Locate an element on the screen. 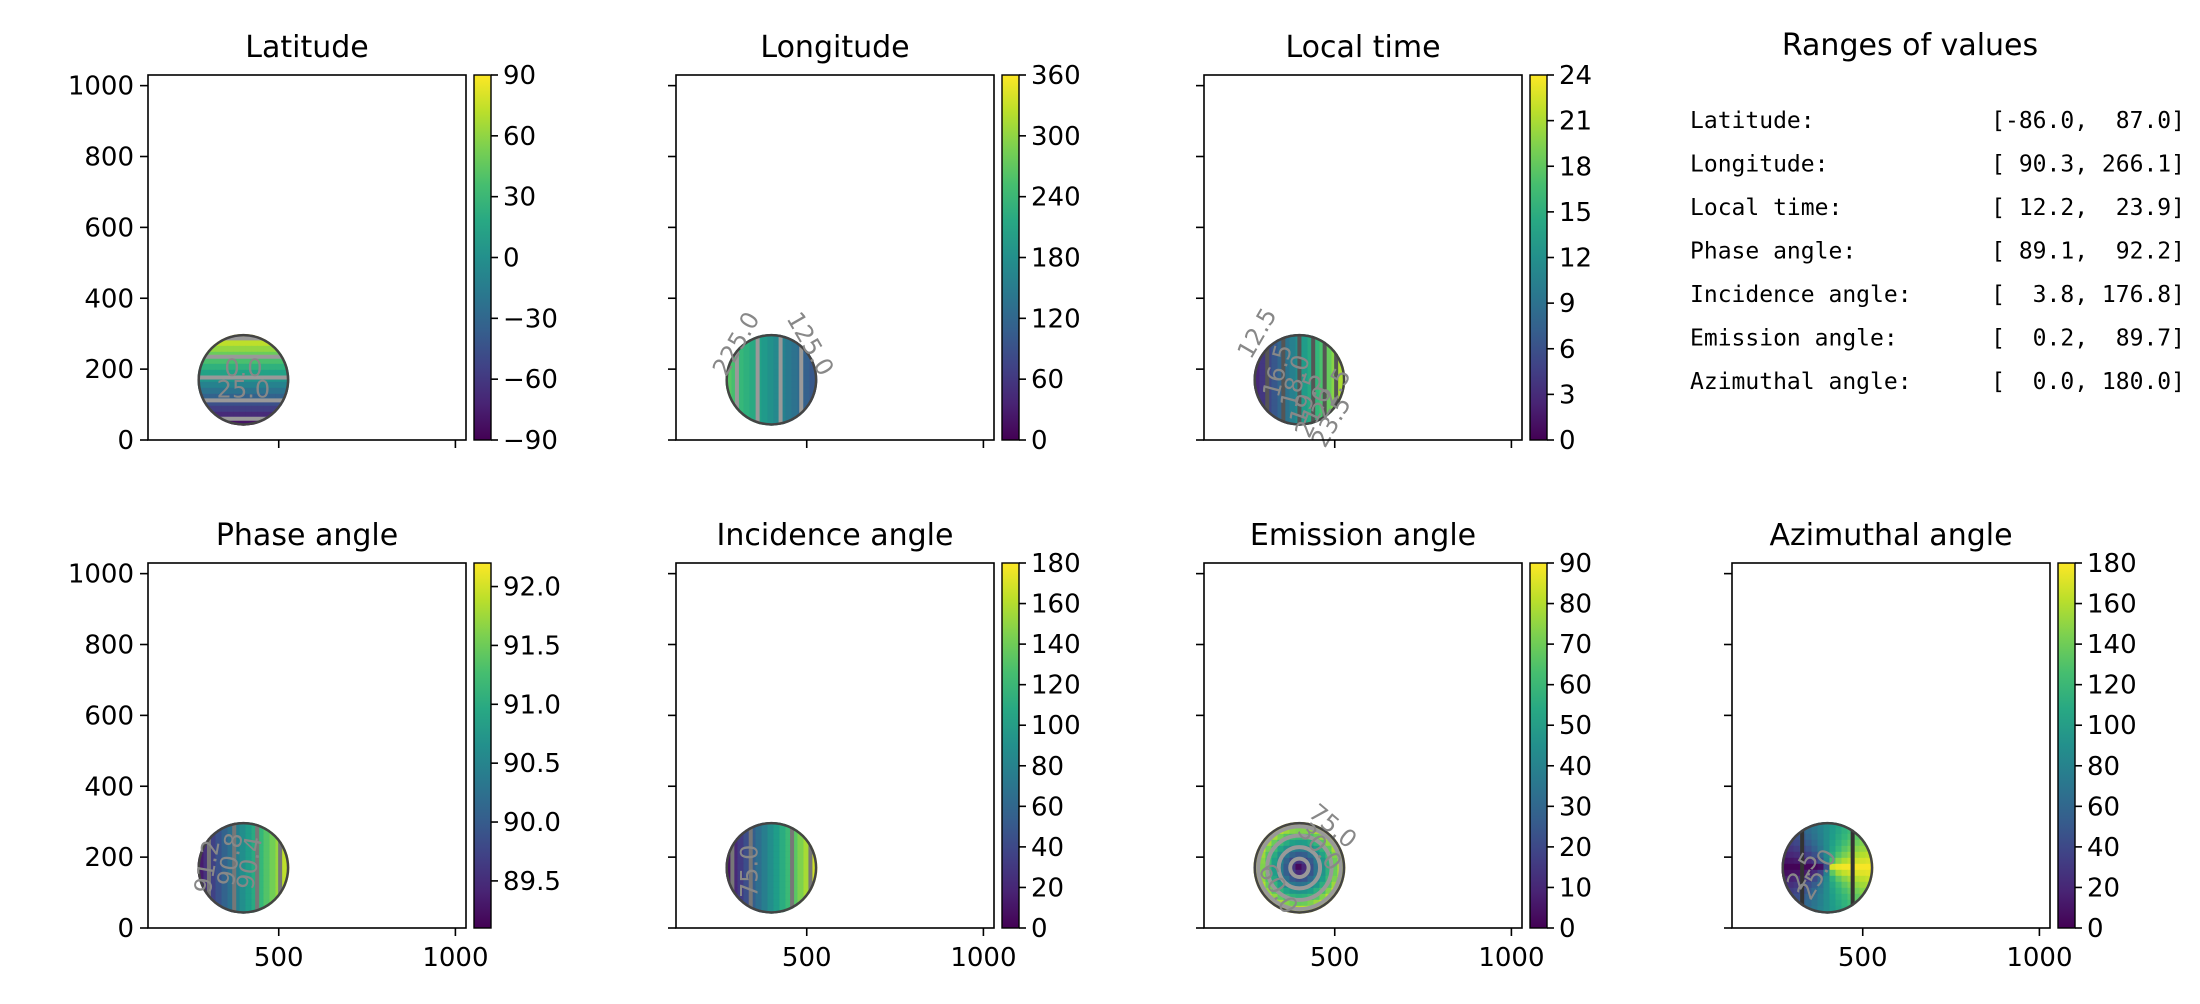 Image resolution: width=2200 pixels, height=1004 pixels. contour-line is located at coordinates (1299, 867).